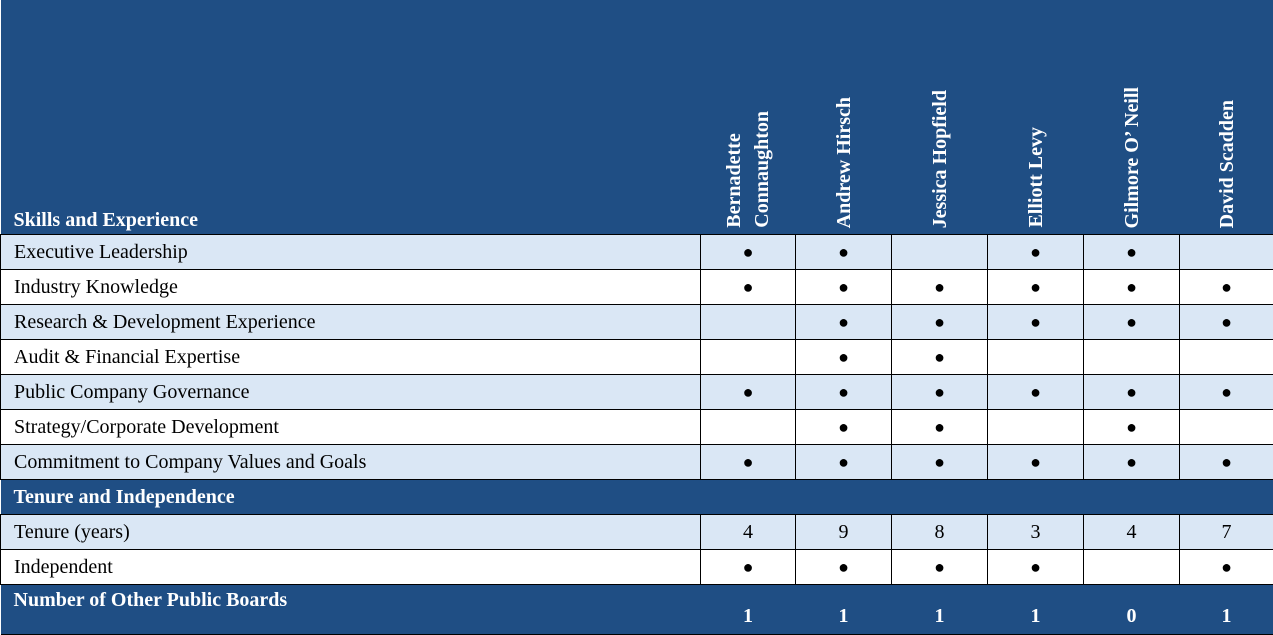 The height and width of the screenshot is (635, 1273). Describe the element at coordinates (351, 427) in the screenshot. I see `row-label: Strategy/Corporate Development` at that location.